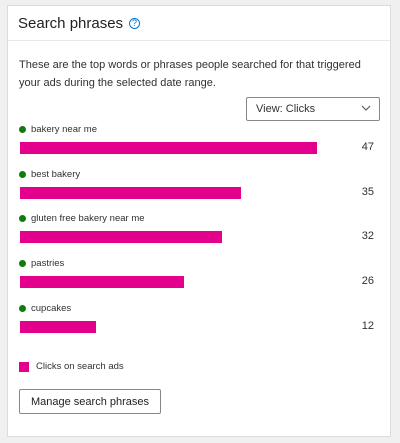  What do you see at coordinates (88, 219) in the screenshot?
I see `phrase-text: gluten free bakery near me` at bounding box center [88, 219].